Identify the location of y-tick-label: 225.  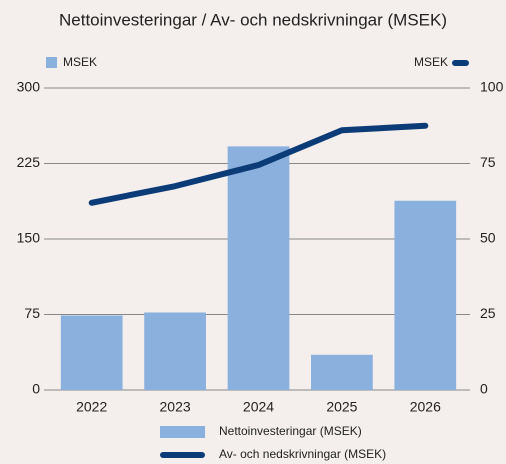
(29, 162).